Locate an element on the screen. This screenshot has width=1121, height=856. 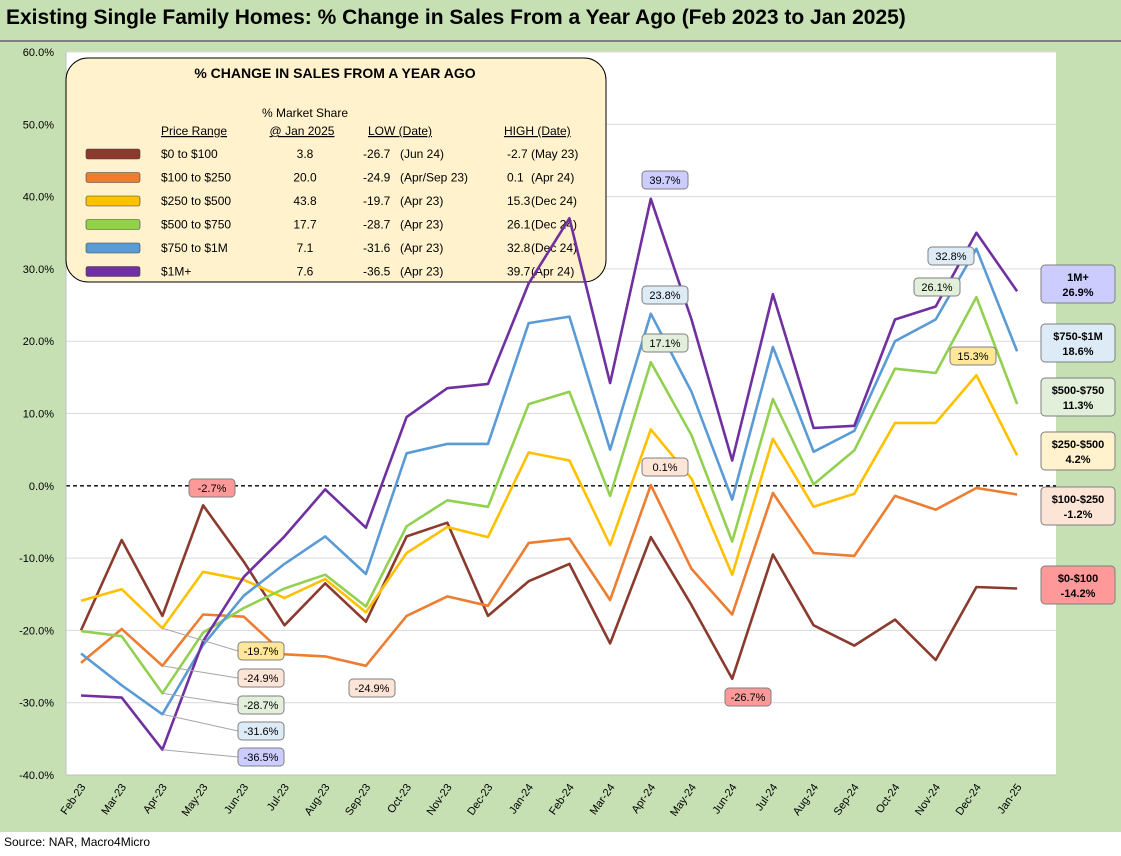
low-label: -19.7% is located at coordinates (261, 652).